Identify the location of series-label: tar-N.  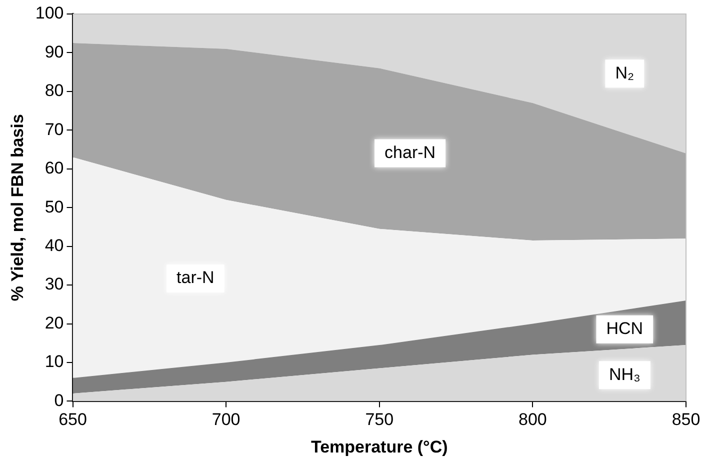
(195, 278).